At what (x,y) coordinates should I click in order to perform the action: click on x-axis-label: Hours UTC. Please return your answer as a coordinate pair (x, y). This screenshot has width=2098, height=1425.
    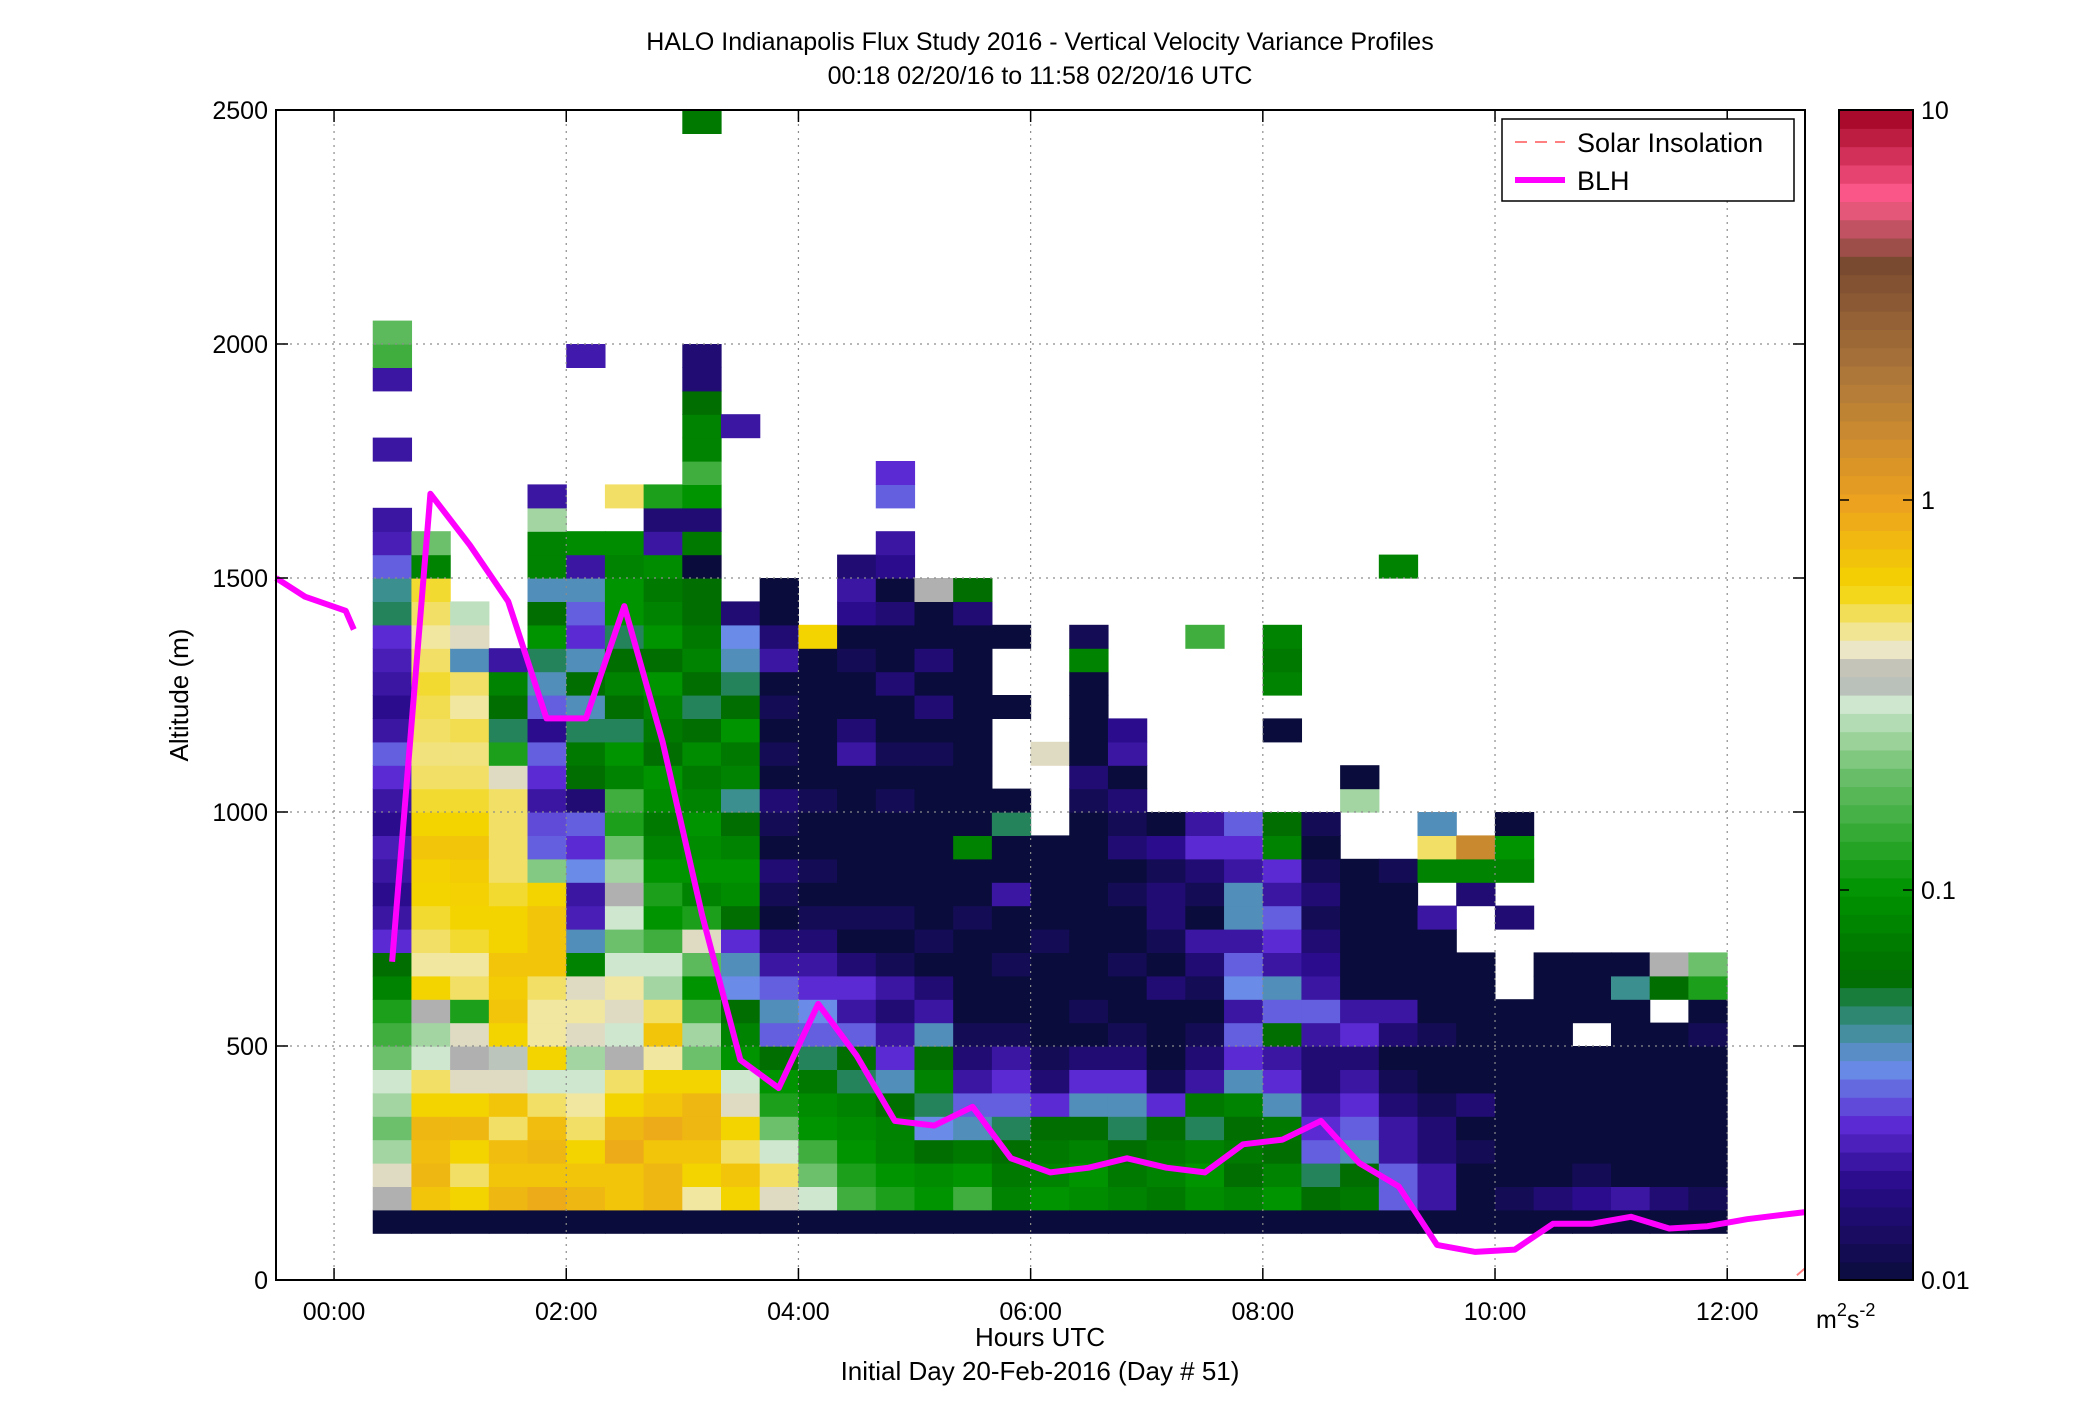
    Looking at the image, I should click on (1040, 1337).